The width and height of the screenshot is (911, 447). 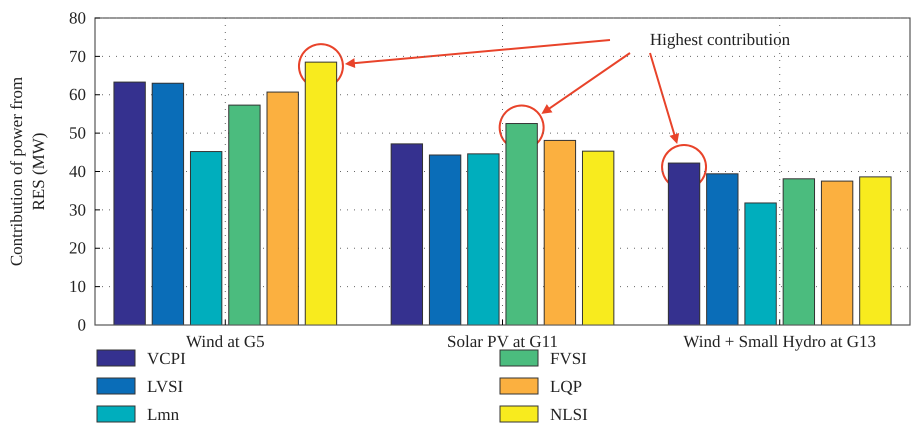 What do you see at coordinates (720, 39) in the screenshot?
I see `annotation: Highest contribution` at bounding box center [720, 39].